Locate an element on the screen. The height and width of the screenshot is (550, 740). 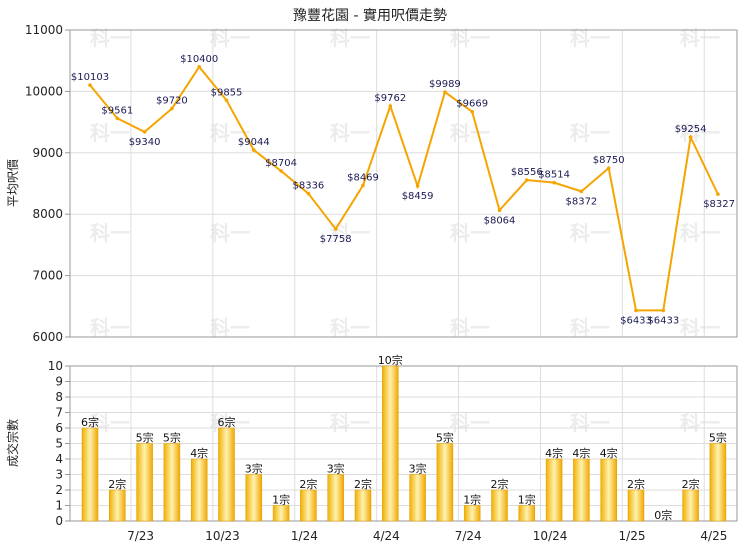
volume-y-tick-label: 2 is located at coordinates (59, 490).